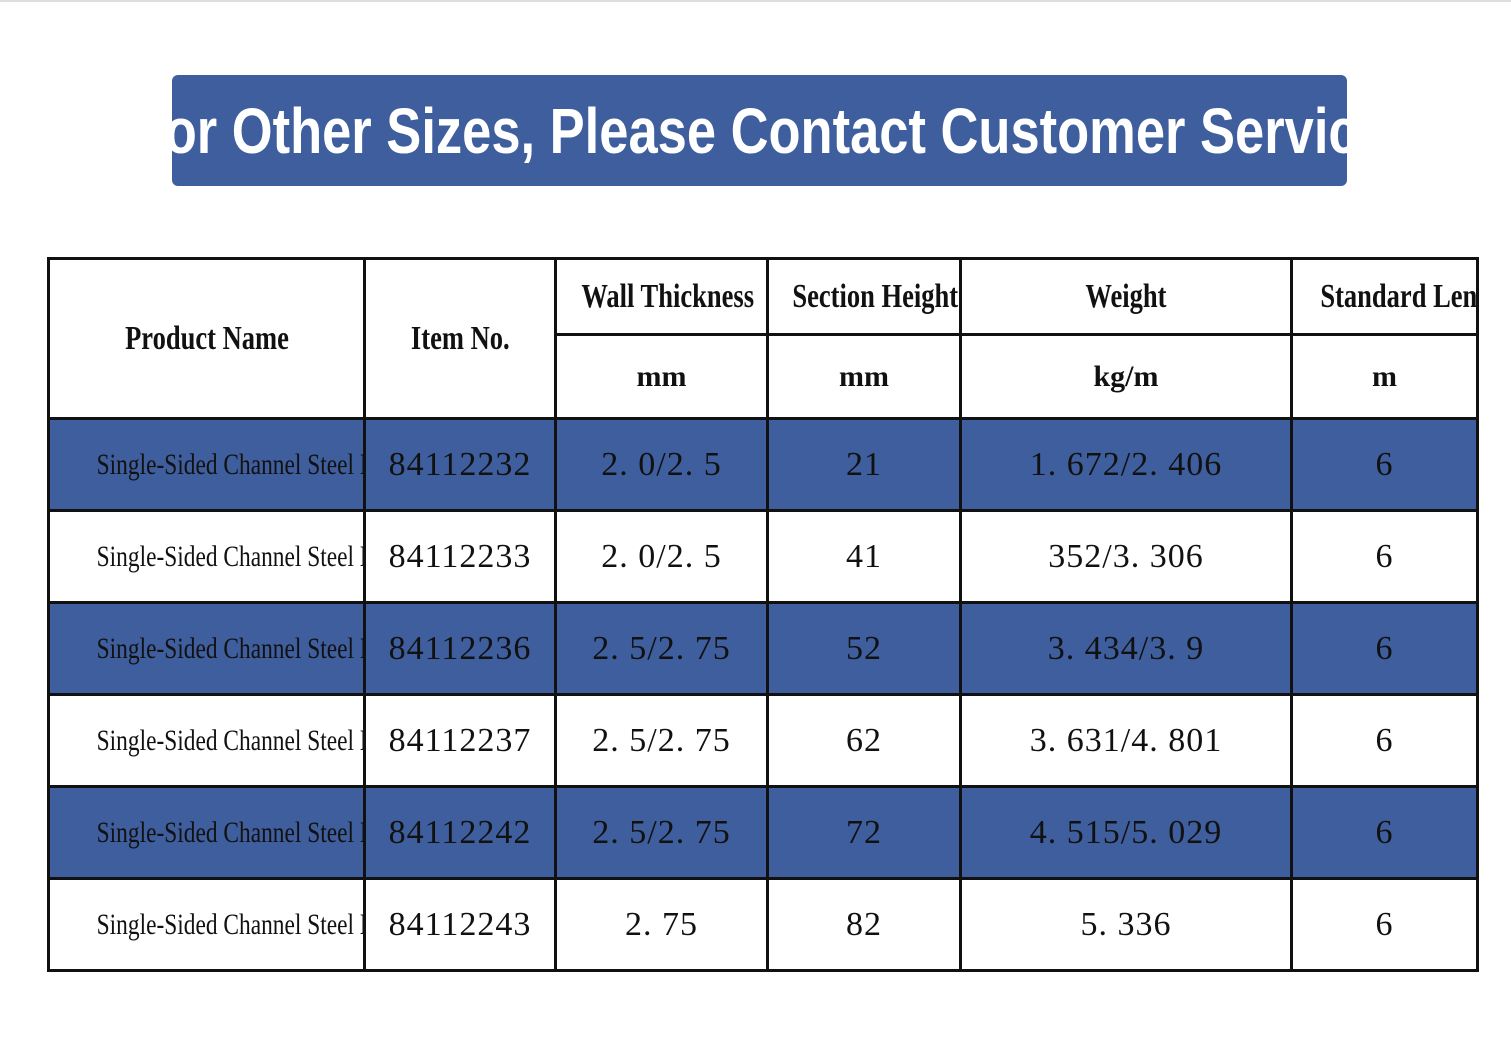 The width and height of the screenshot is (1511, 1041). I want to click on header-cell: Weight, so click(1126, 296).